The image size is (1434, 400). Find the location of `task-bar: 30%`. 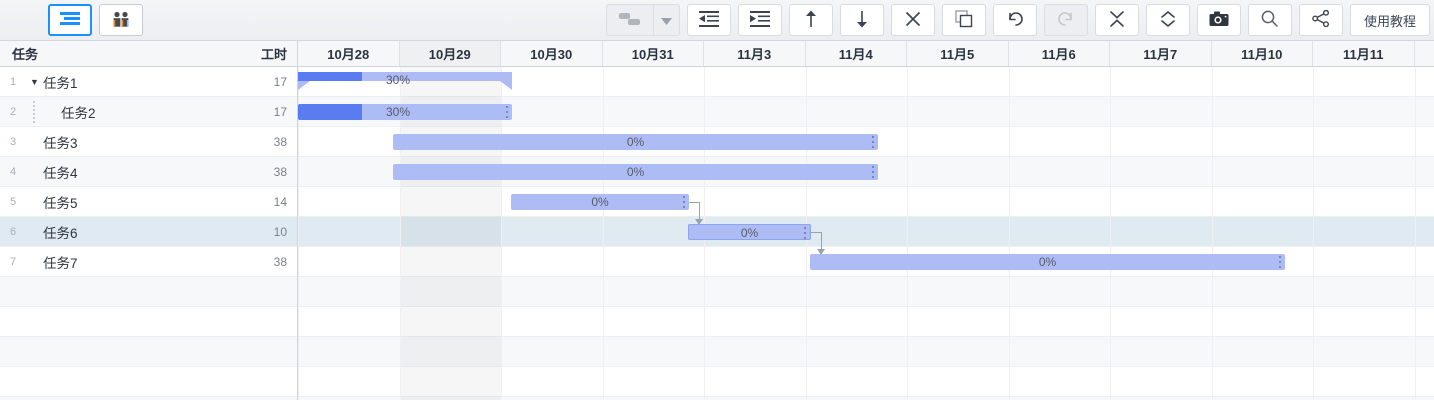

task-bar: 30% is located at coordinates (405, 112).